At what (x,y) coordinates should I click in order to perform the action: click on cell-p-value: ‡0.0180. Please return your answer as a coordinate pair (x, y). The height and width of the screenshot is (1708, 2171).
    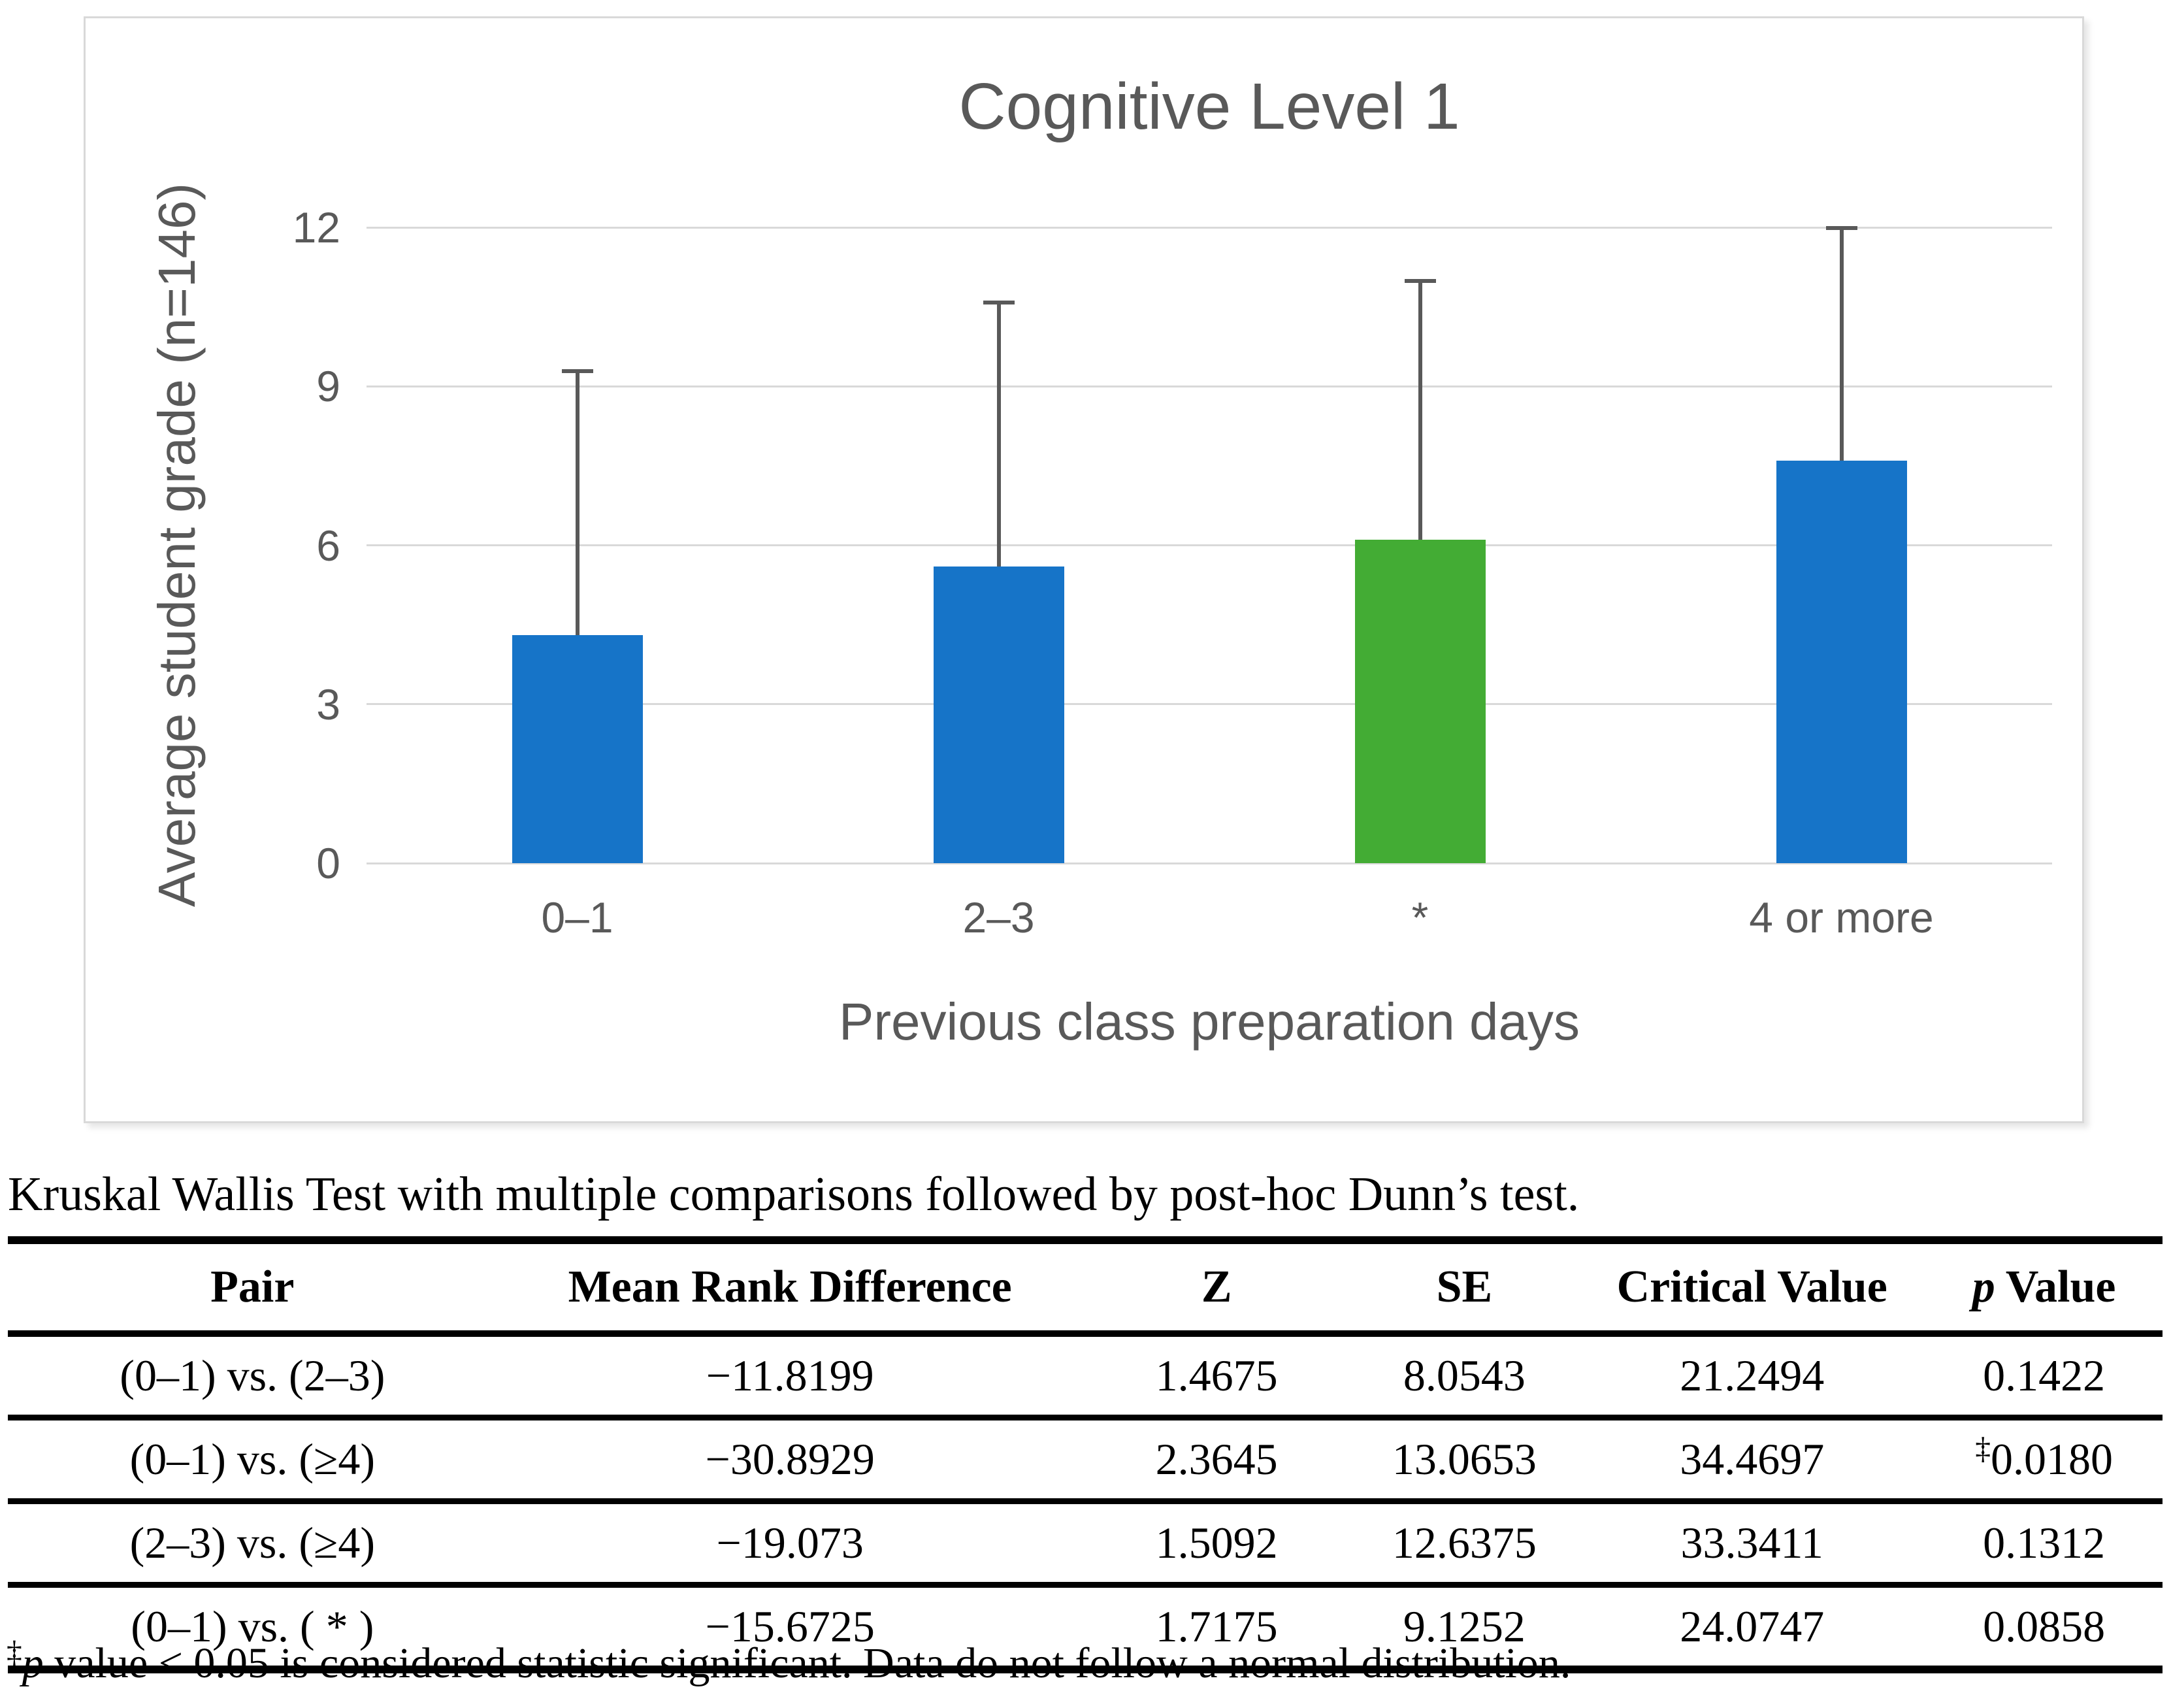
    Looking at the image, I should click on (2044, 1461).